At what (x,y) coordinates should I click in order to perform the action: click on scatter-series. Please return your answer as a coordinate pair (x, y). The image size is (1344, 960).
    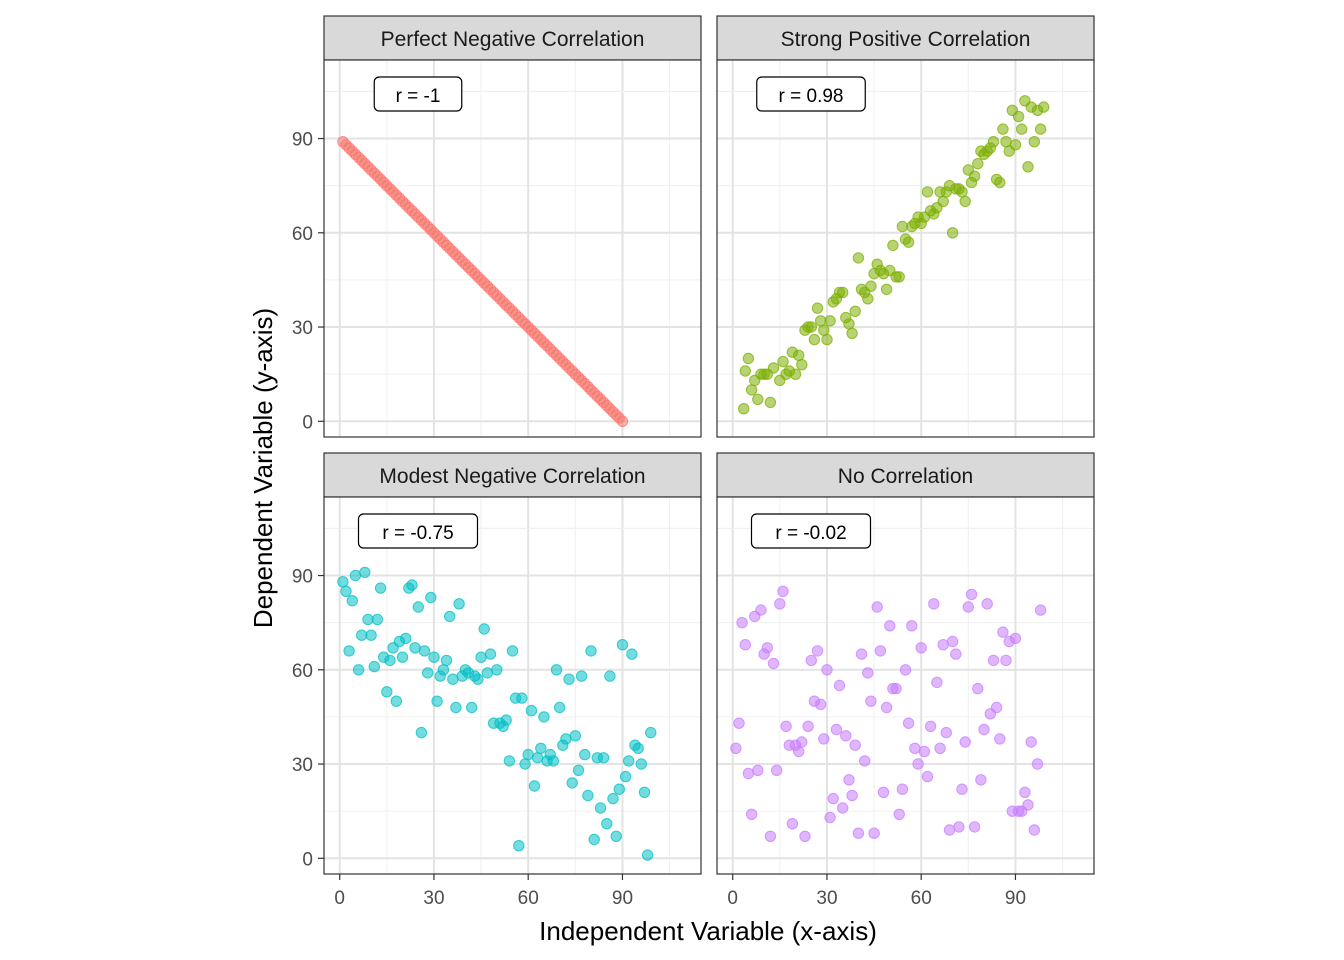
    Looking at the image, I should click on (497, 713).